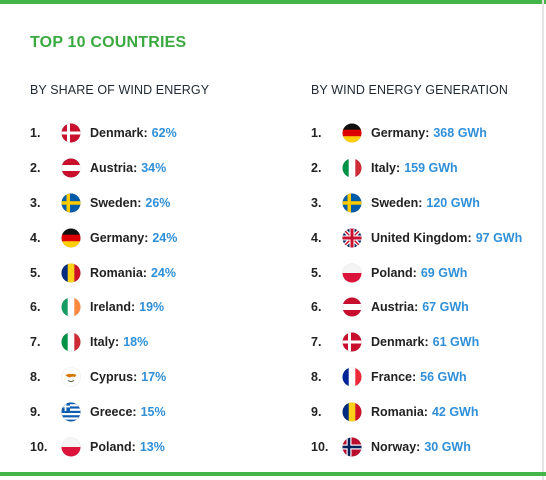  I want to click on country-value: 30 GWh, so click(447, 446).